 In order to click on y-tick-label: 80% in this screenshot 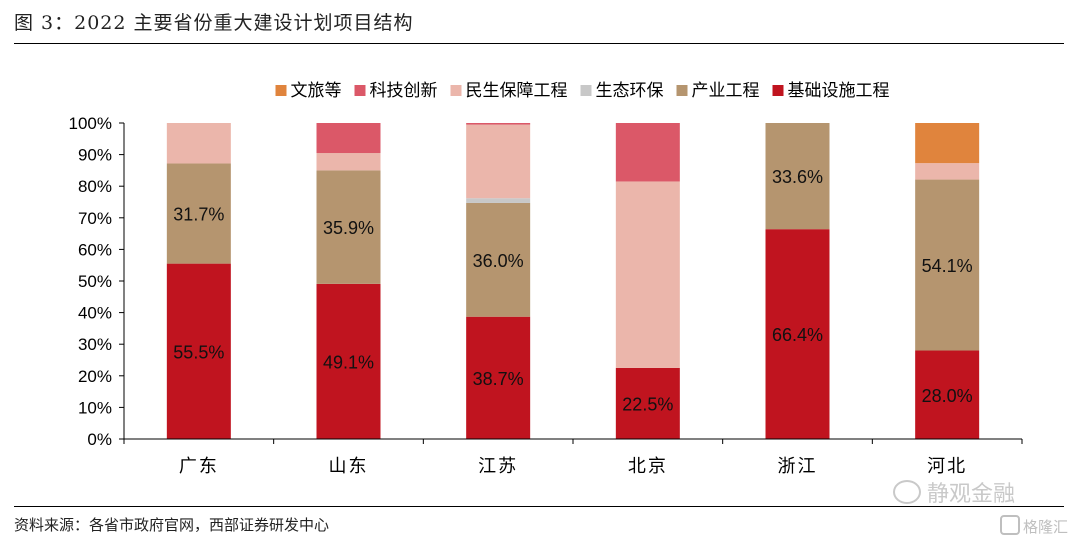, I will do `click(95, 186)`.